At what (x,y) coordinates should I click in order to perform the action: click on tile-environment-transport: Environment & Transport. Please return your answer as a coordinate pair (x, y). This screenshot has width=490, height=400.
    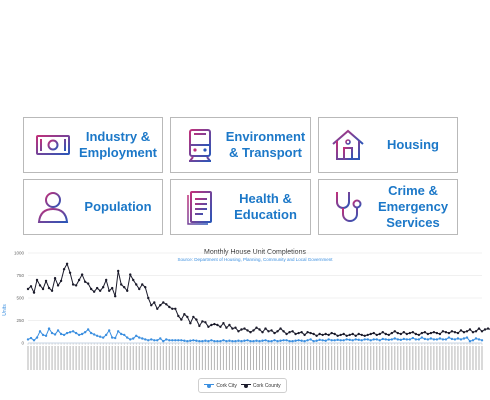
    Looking at the image, I should click on (240, 145).